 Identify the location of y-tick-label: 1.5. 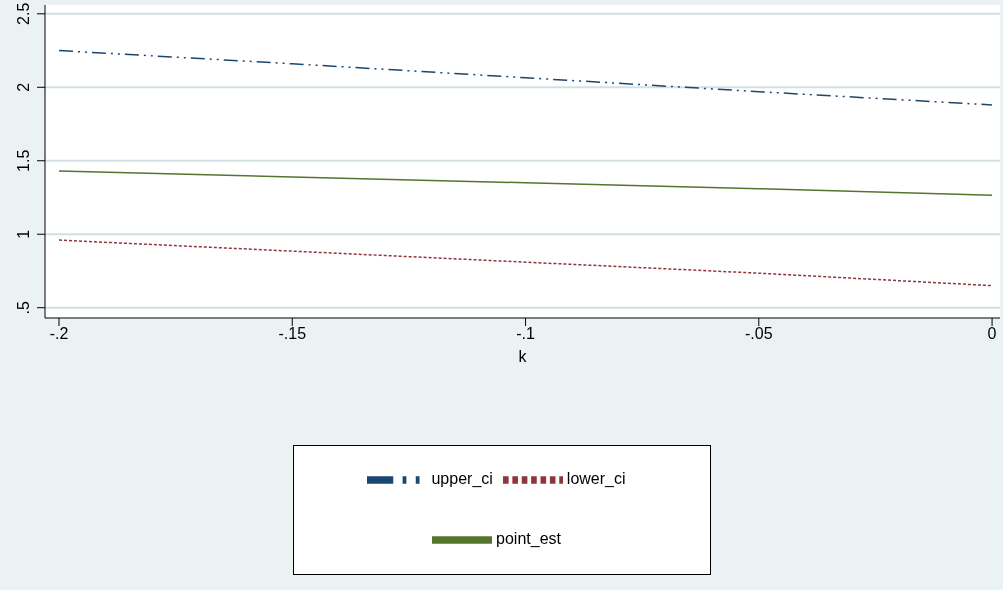
(23, 160).